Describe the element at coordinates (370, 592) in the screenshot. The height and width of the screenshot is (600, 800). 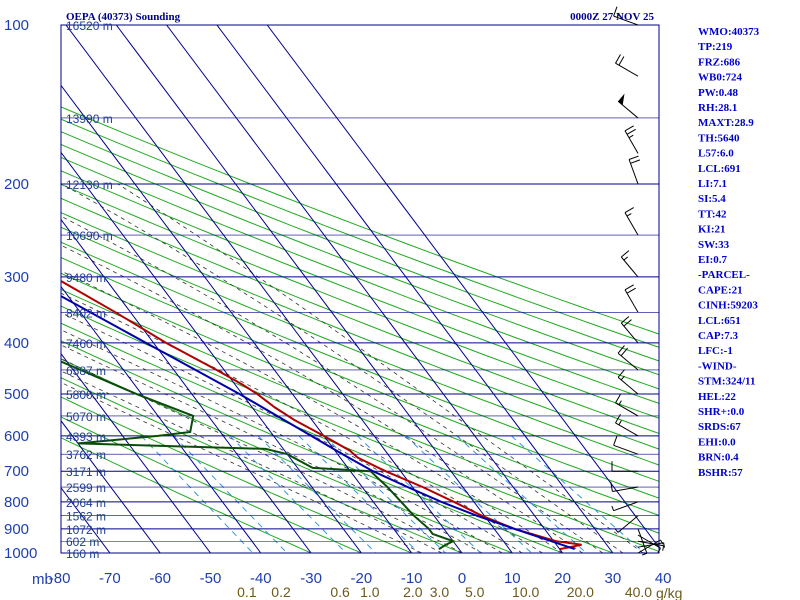
I see `mixing-ratio-label: 1.0` at that location.